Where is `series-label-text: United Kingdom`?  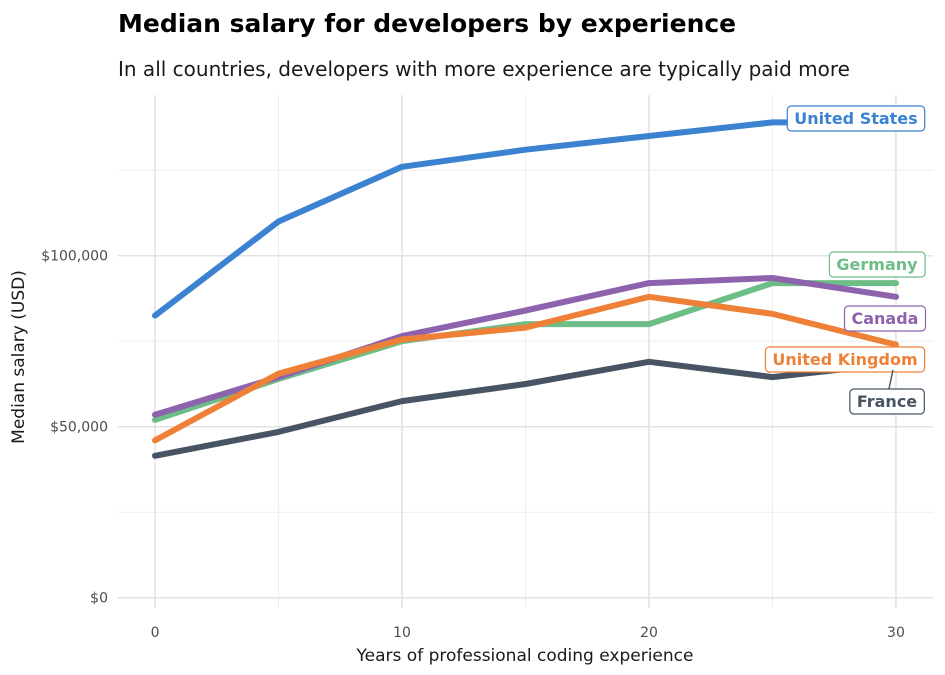 series-label-text: United Kingdom is located at coordinates (844, 359).